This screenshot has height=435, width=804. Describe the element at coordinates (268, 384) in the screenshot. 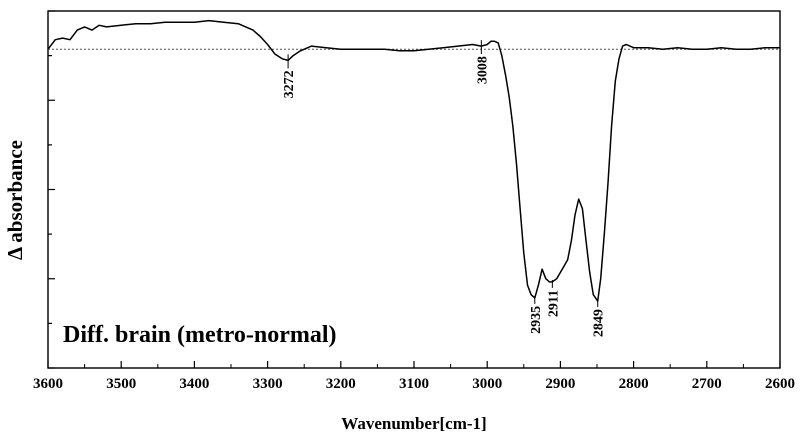

I see `x-tick-label: 3300` at that location.